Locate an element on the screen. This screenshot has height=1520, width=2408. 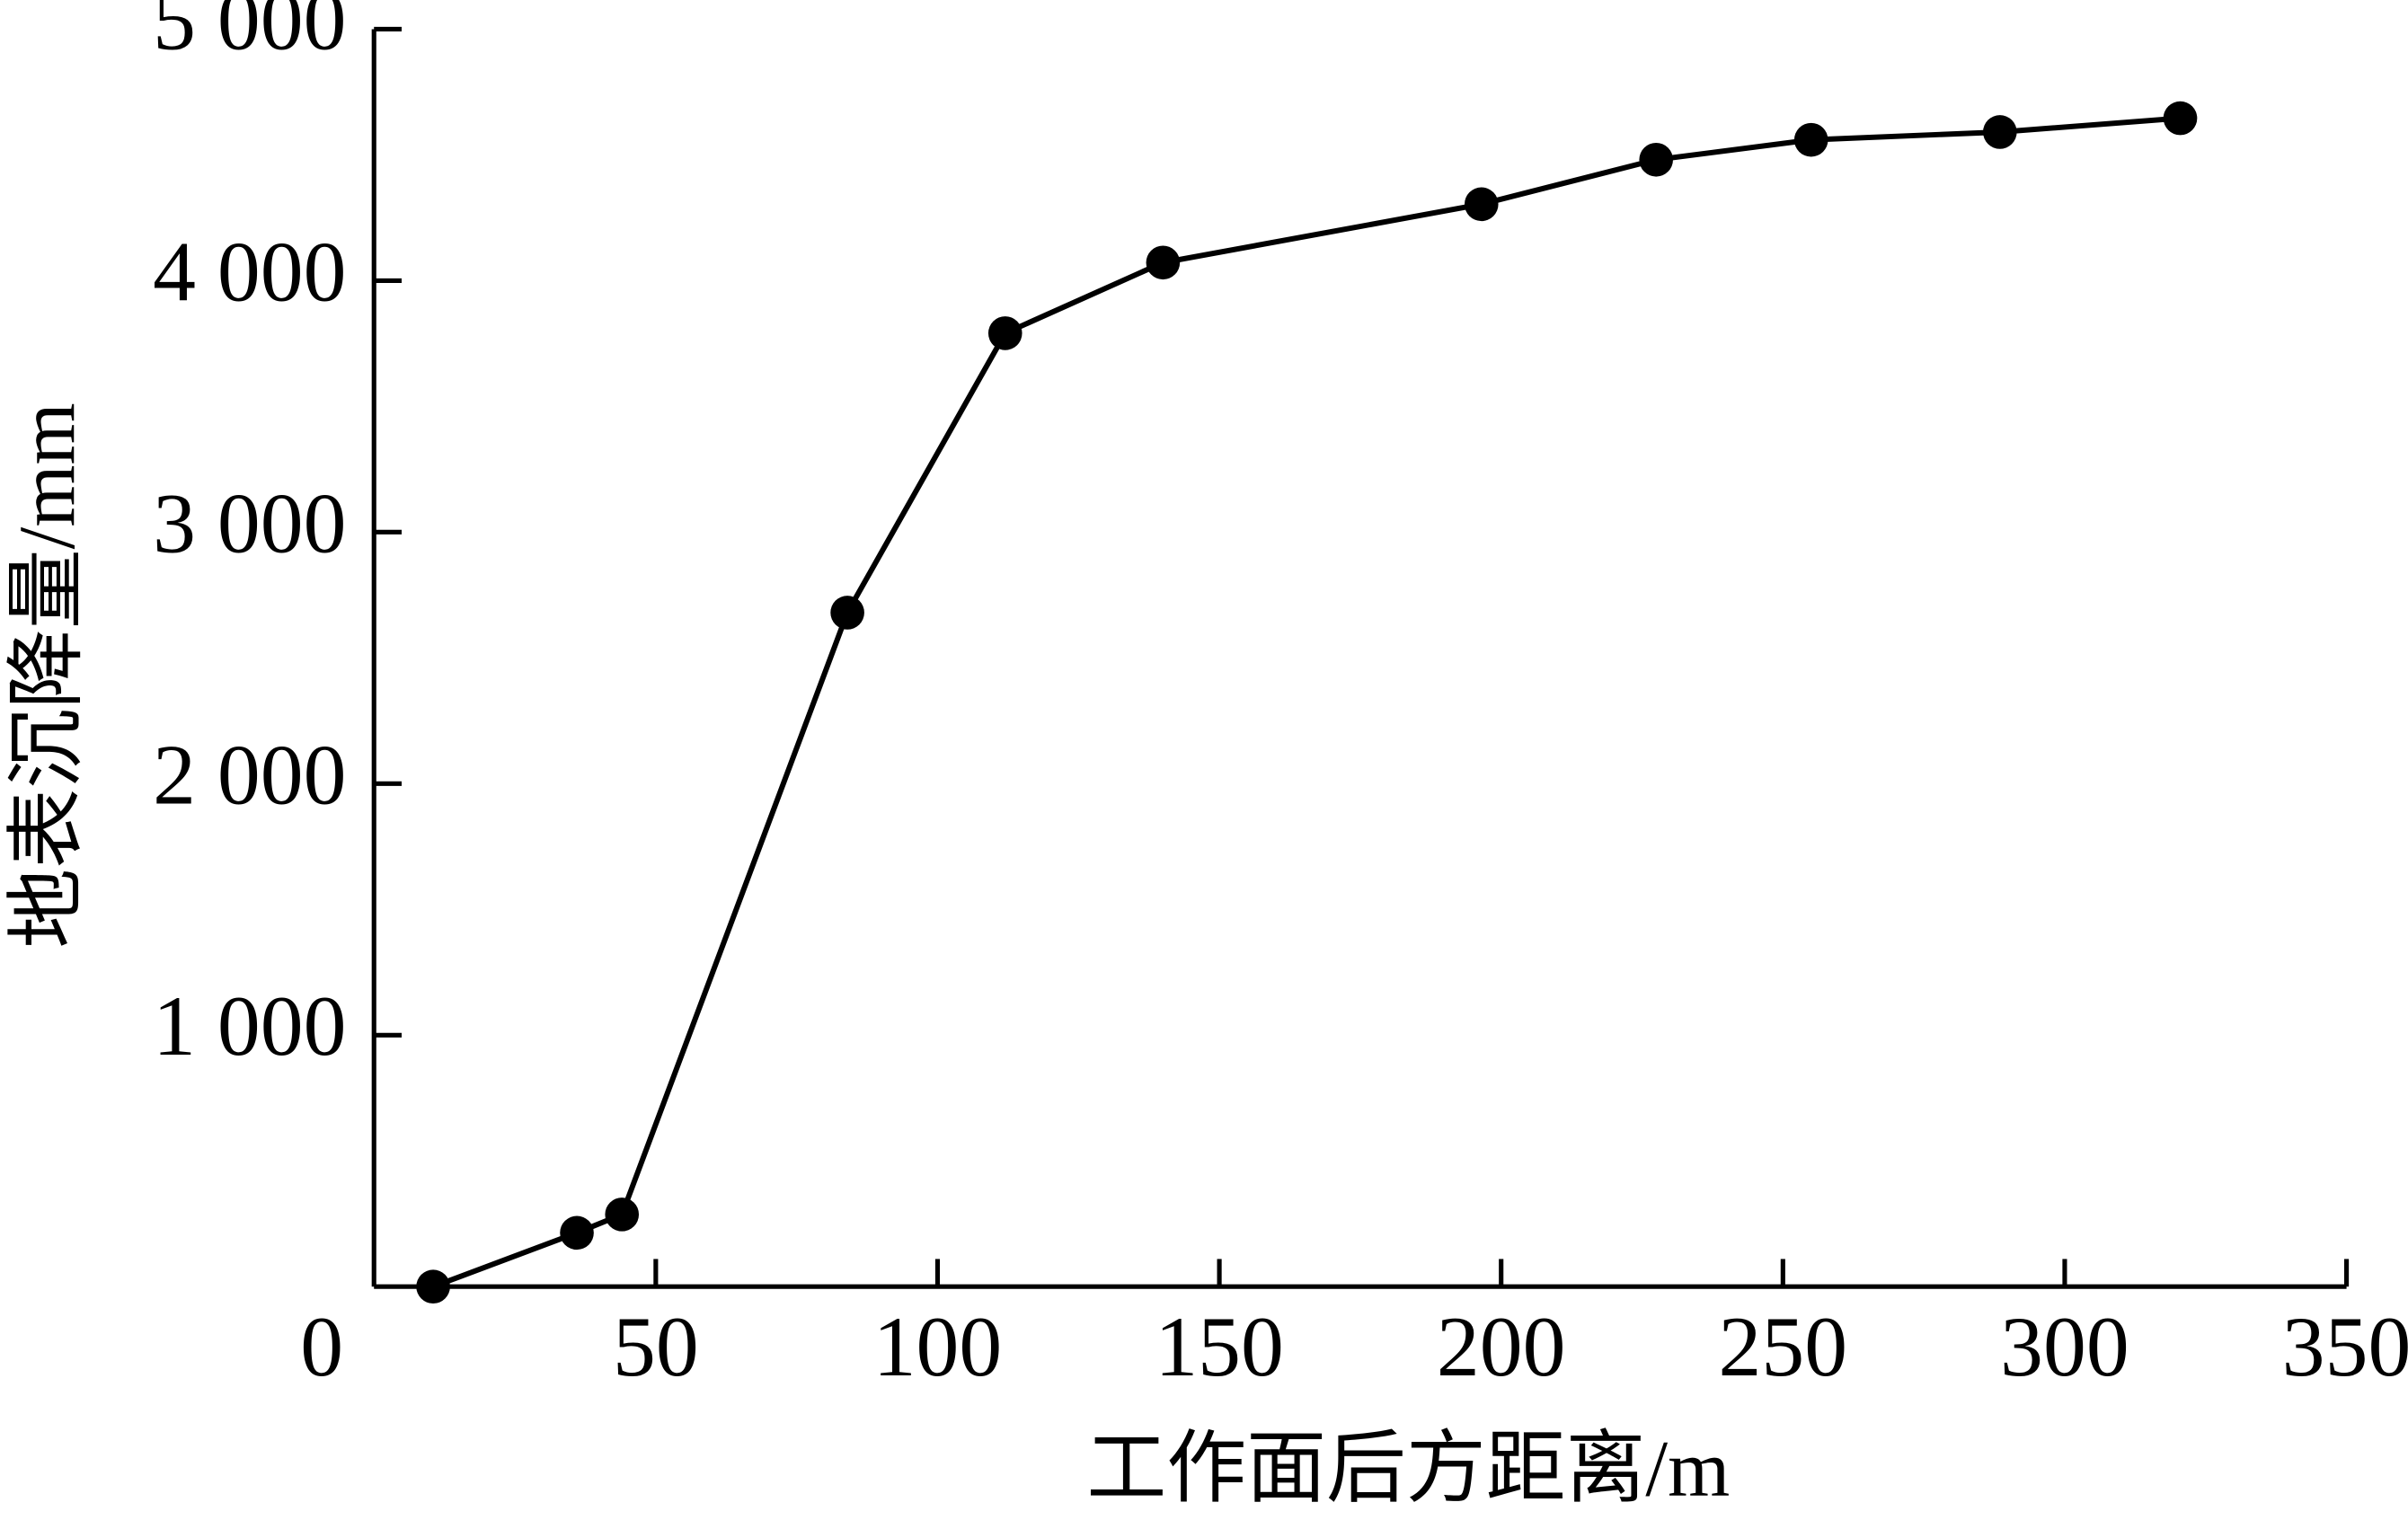
x-tick-label: 150 is located at coordinates (1219, 1346).